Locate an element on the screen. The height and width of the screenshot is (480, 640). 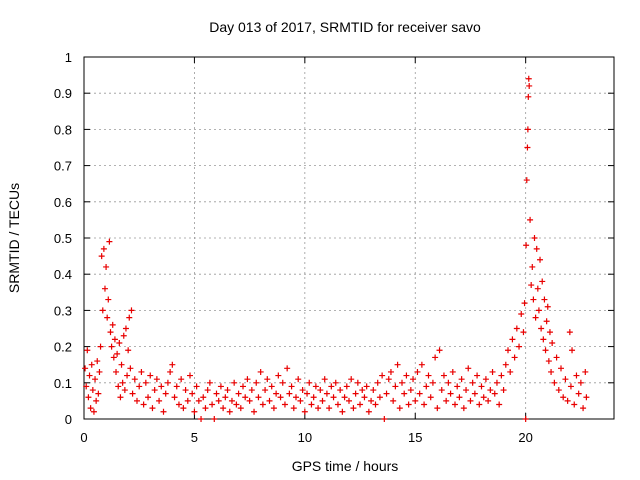
y-tick-label: 0.5 is located at coordinates (63, 238).